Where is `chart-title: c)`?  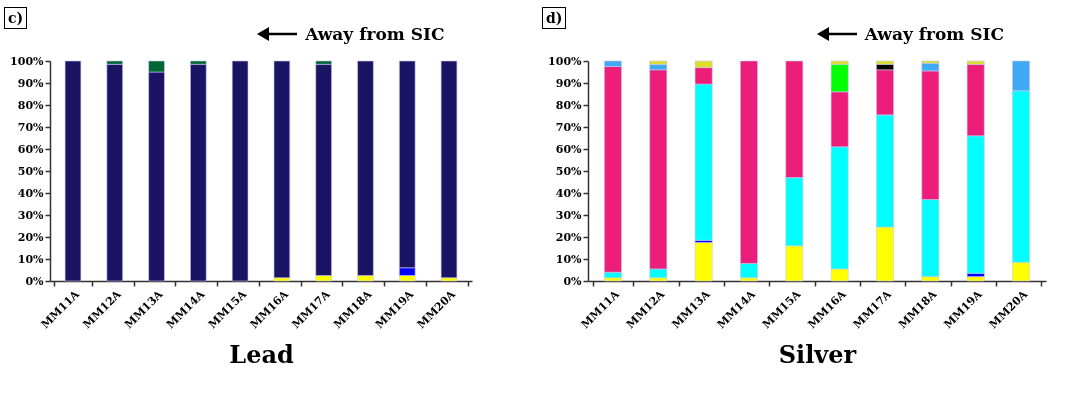 chart-title: c) is located at coordinates (16, 18).